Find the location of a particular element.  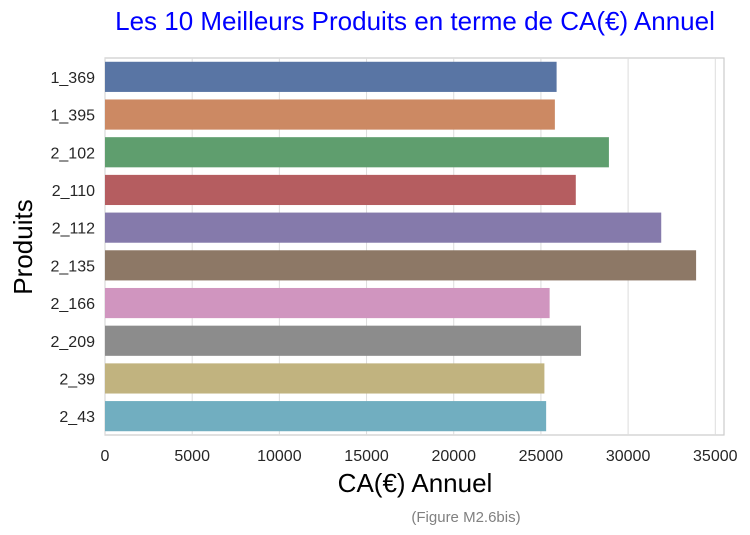

y-tick-label: 1_369 is located at coordinates (73, 78).